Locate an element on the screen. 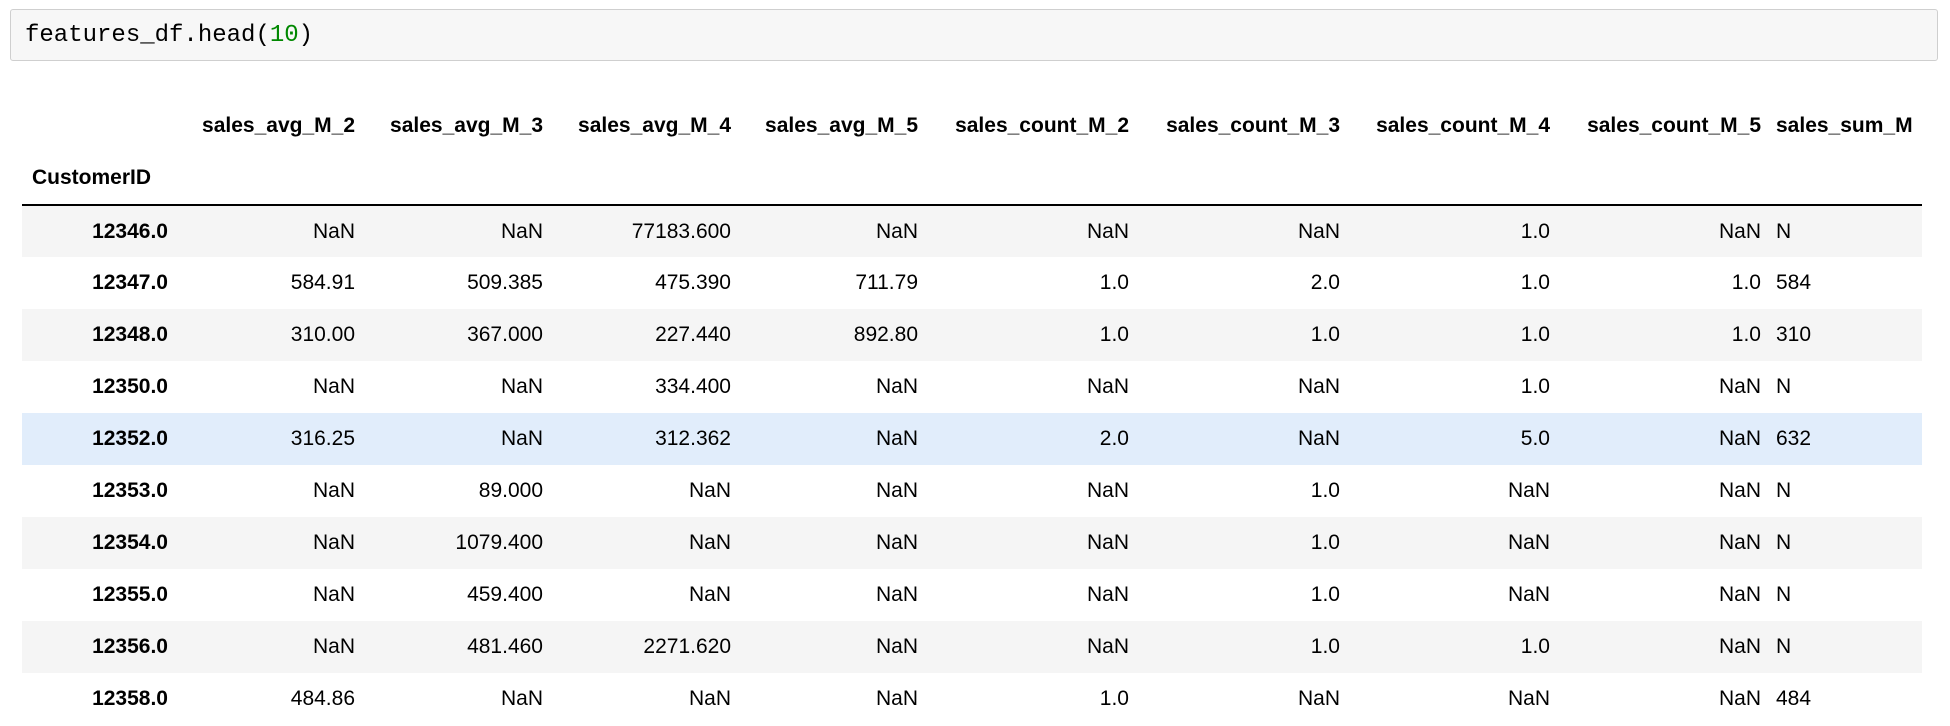 The height and width of the screenshot is (726, 1950). code-close-paren: ) is located at coordinates (306, 35).